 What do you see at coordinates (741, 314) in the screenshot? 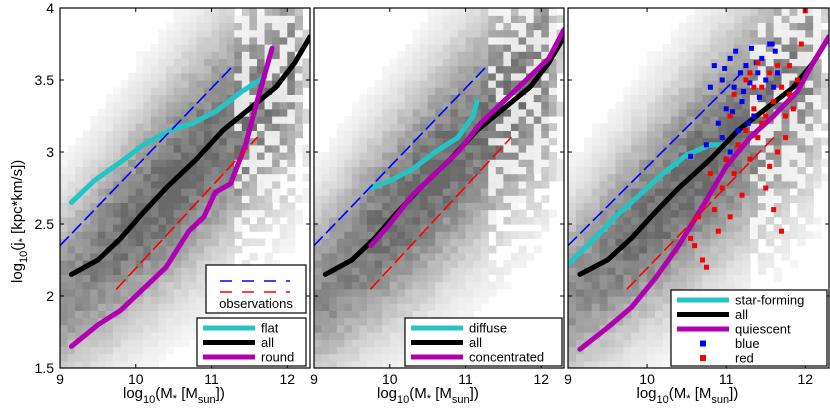
I see `legend-label-all: all` at bounding box center [741, 314].